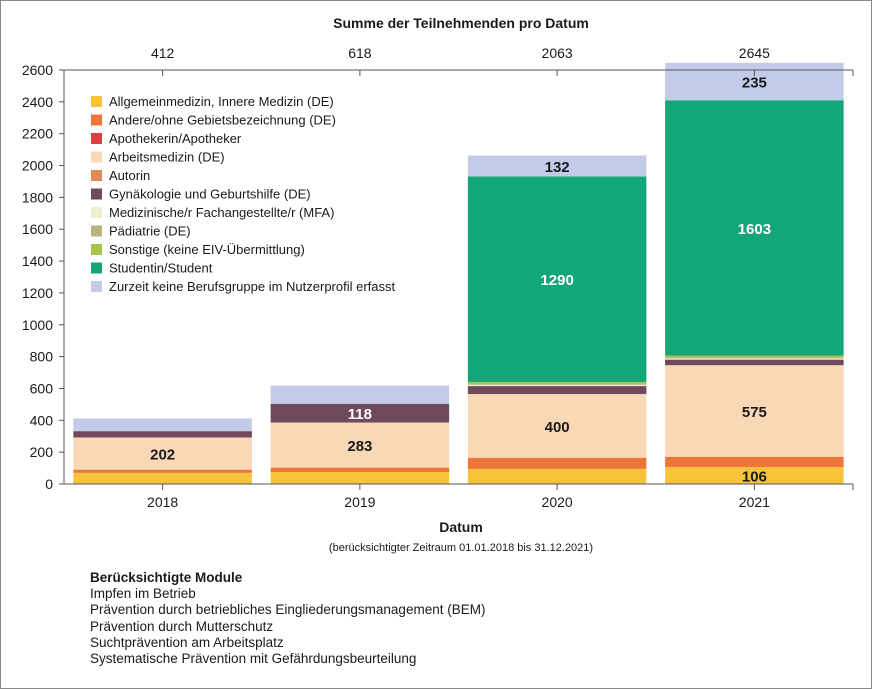 The width and height of the screenshot is (872, 689). I want to click on data-label: 575, so click(754, 412).